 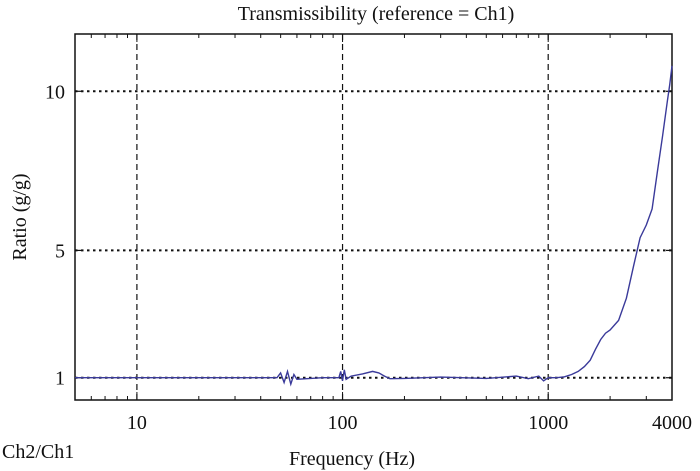 I want to click on x-tick-label: 4000, so click(x=672, y=423).